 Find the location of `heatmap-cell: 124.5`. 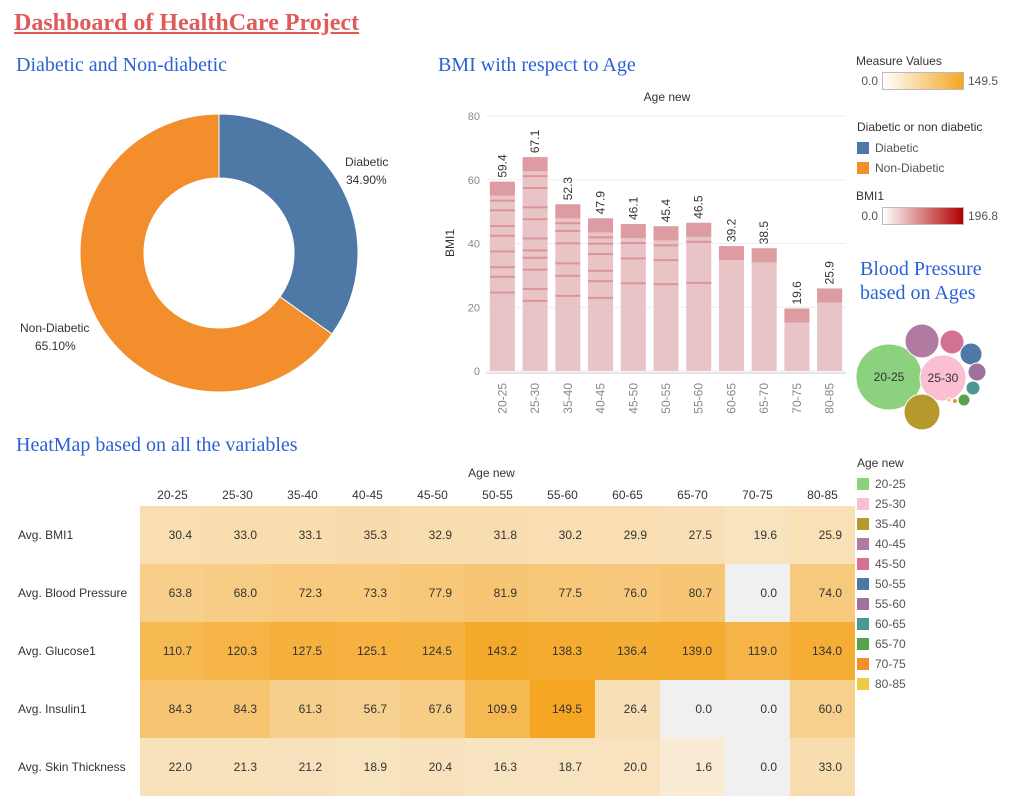

heatmap-cell: 124.5 is located at coordinates (432, 651).